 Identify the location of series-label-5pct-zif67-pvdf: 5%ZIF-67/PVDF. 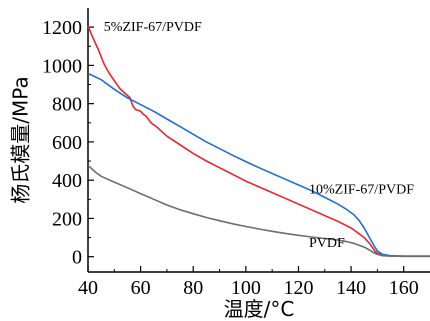
(153, 27).